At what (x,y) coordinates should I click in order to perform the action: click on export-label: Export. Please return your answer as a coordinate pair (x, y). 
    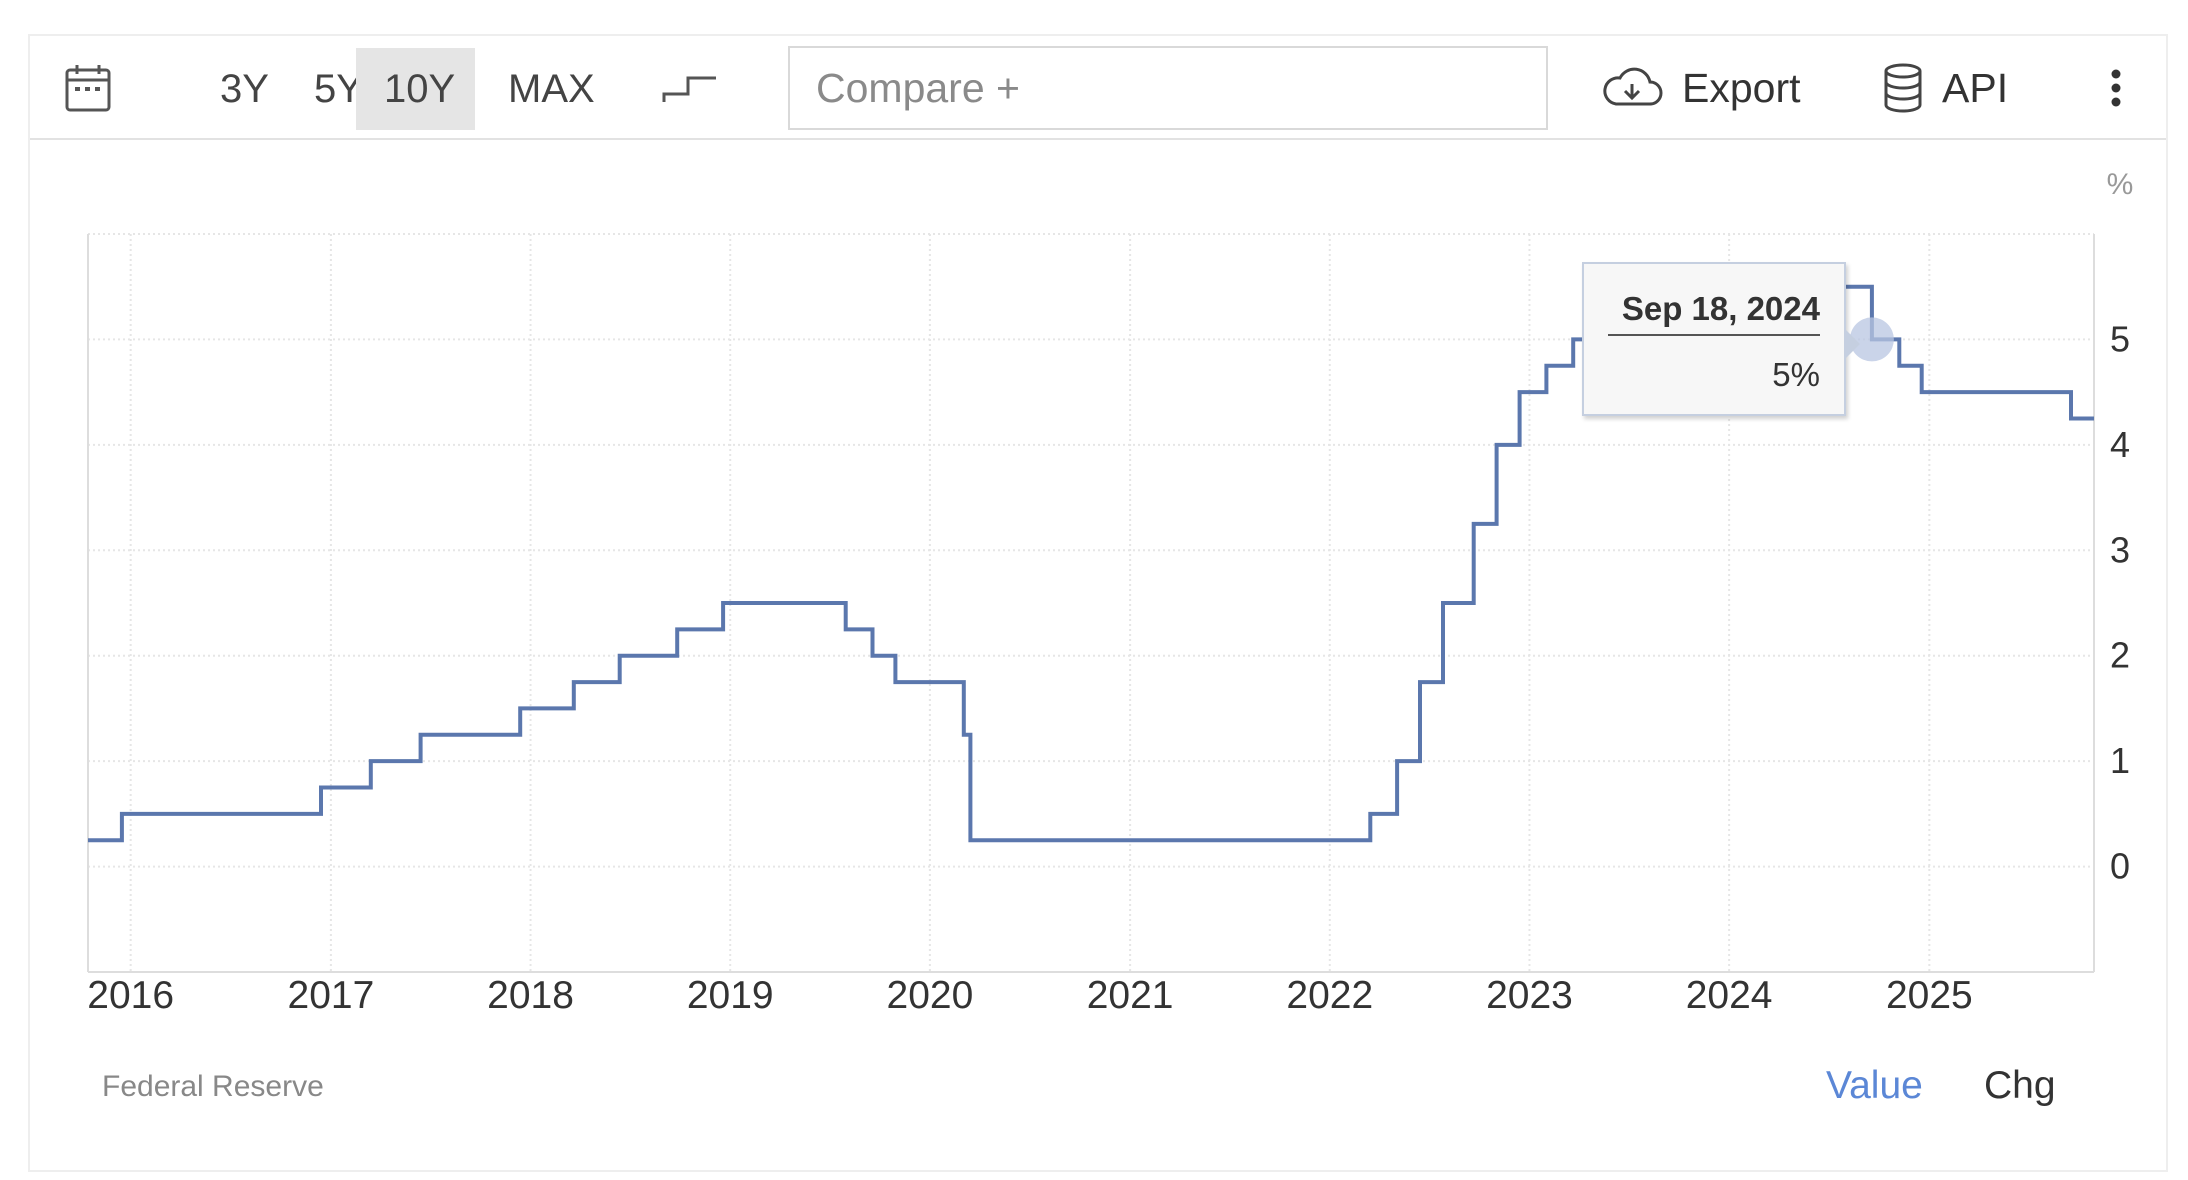
    Looking at the image, I should click on (1741, 87).